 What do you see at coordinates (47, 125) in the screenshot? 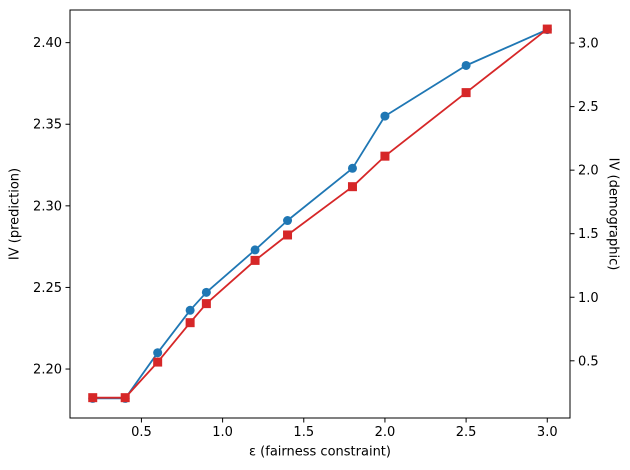
I see `y-left-tick-label: 2.35` at bounding box center [47, 125].